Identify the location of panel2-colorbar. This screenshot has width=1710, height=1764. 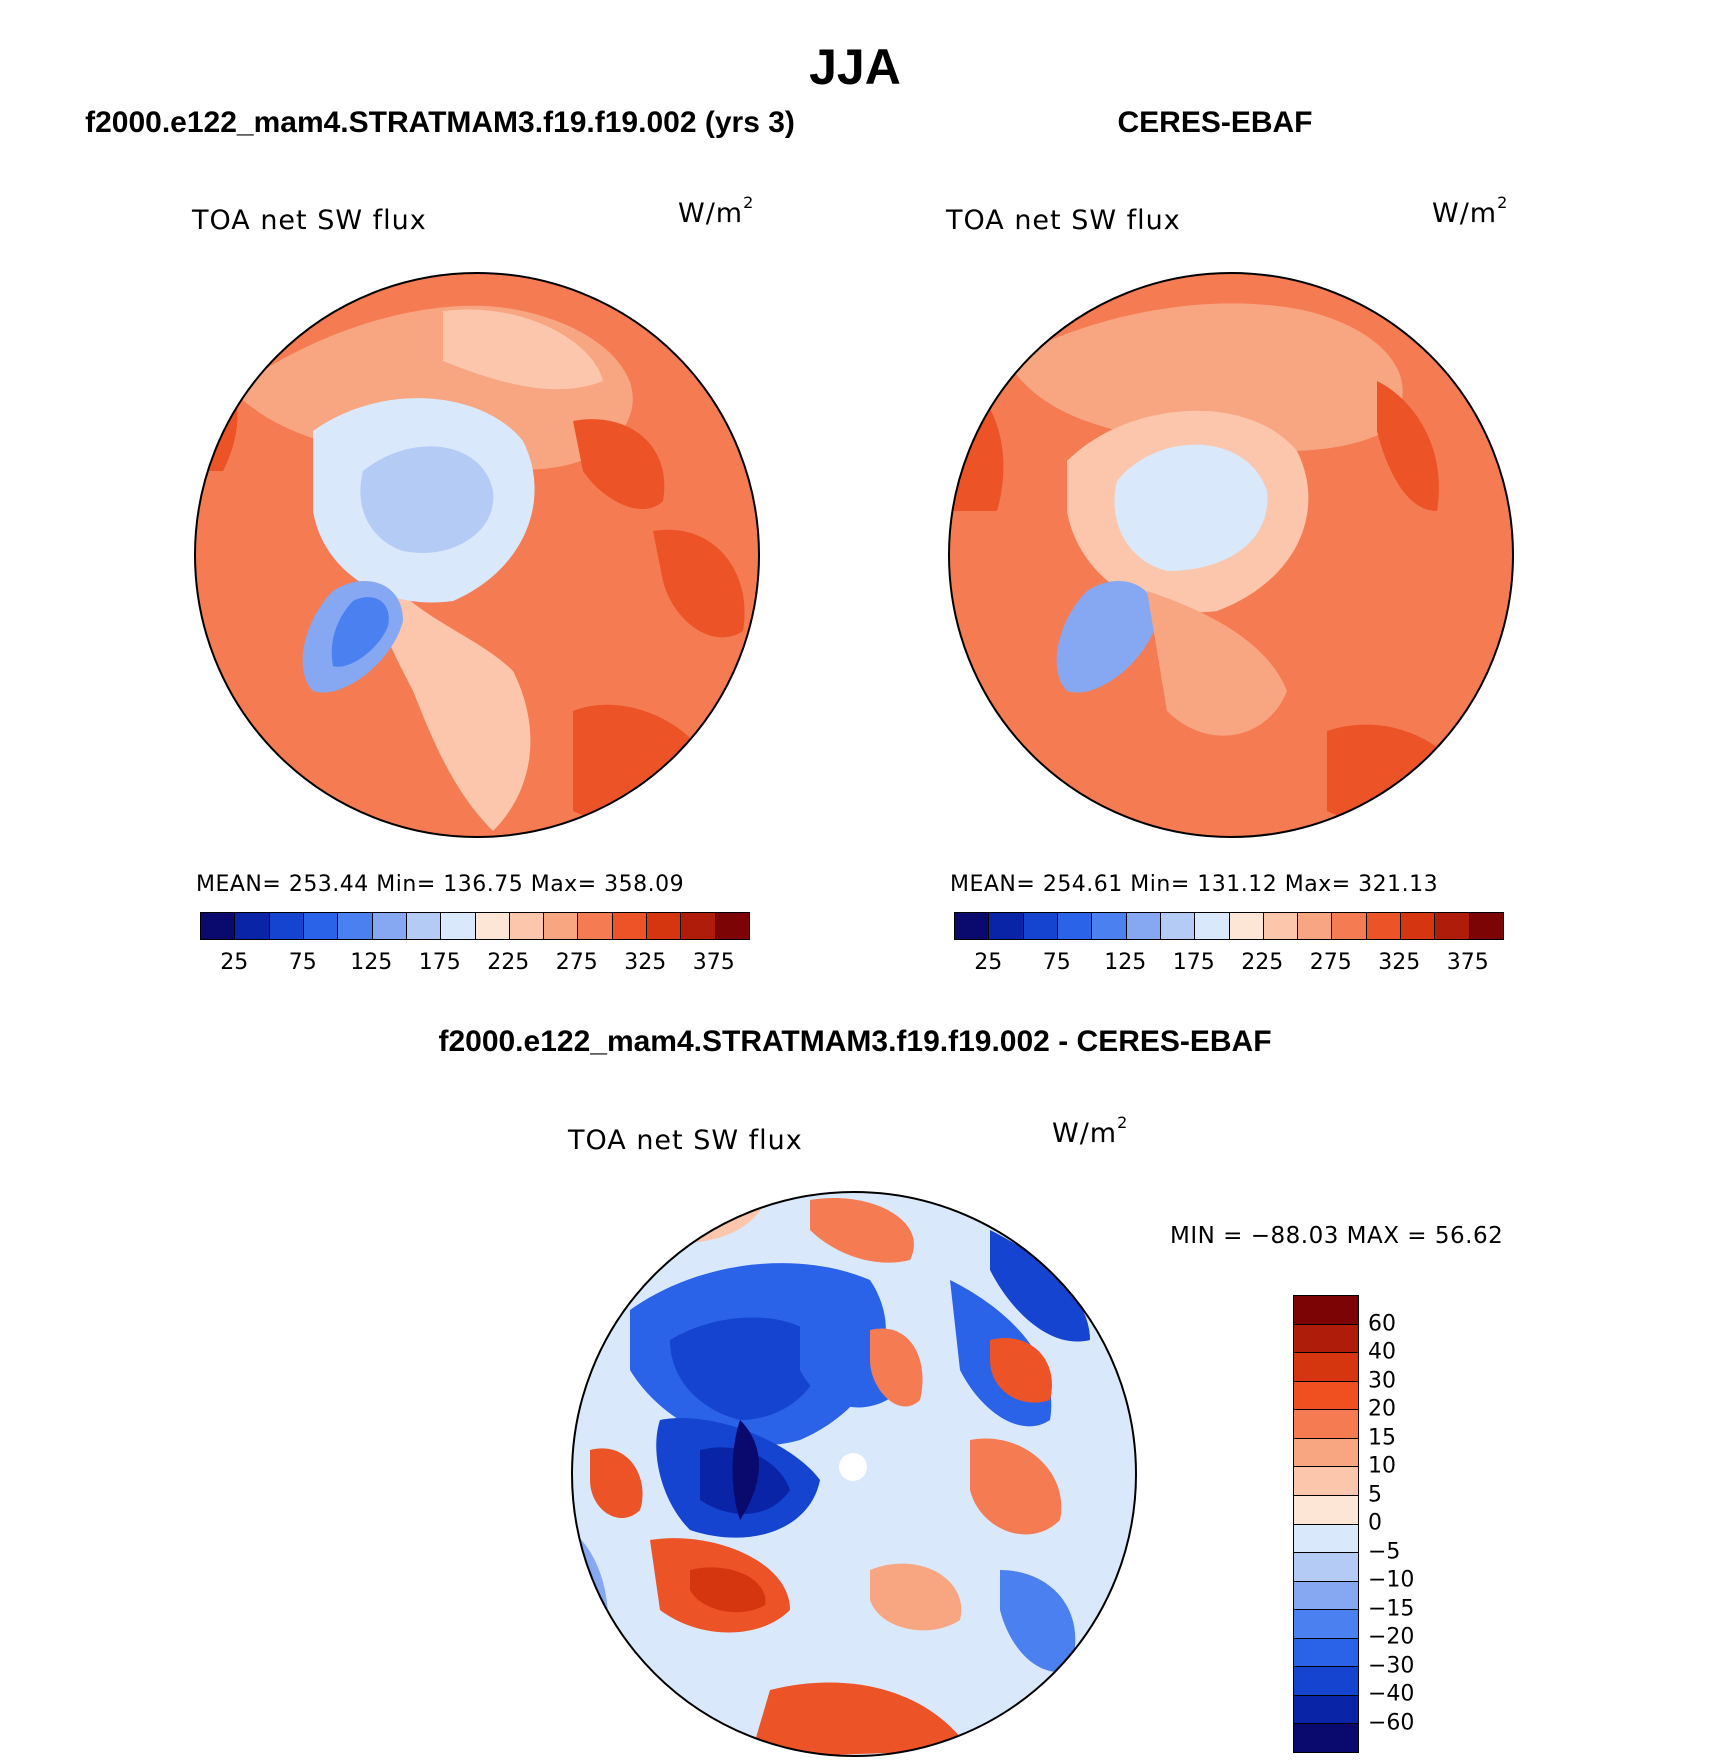
(1229, 926).